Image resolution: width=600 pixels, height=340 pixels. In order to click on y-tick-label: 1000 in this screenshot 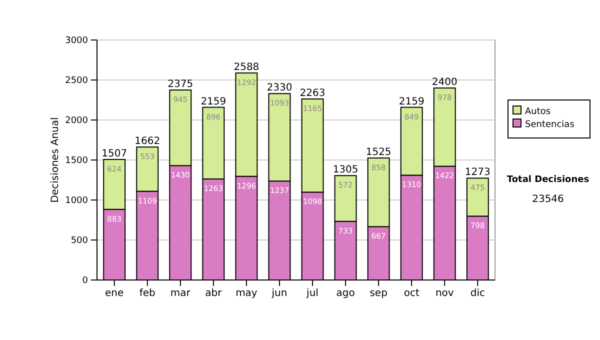, I will do `click(76, 201)`.